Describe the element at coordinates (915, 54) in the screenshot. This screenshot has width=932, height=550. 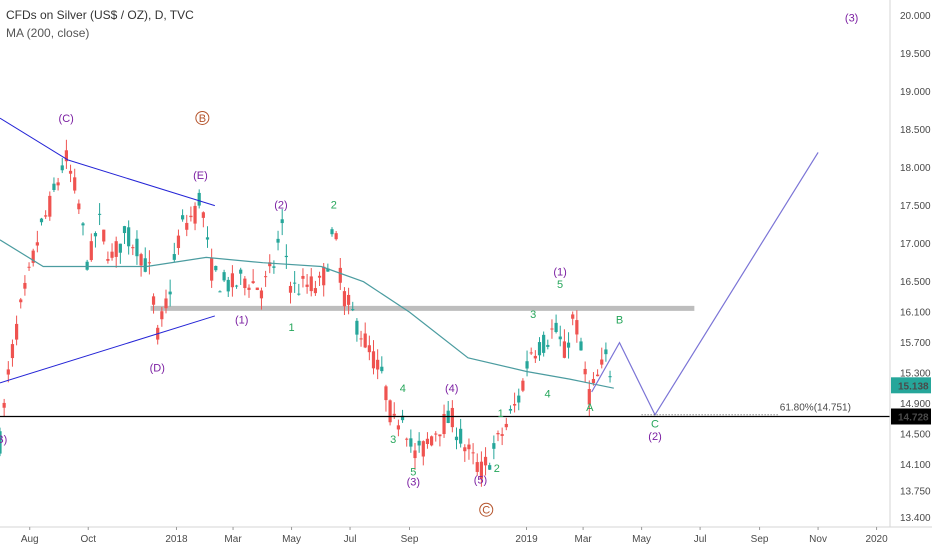
I see `price-tick-label: 19.500` at that location.